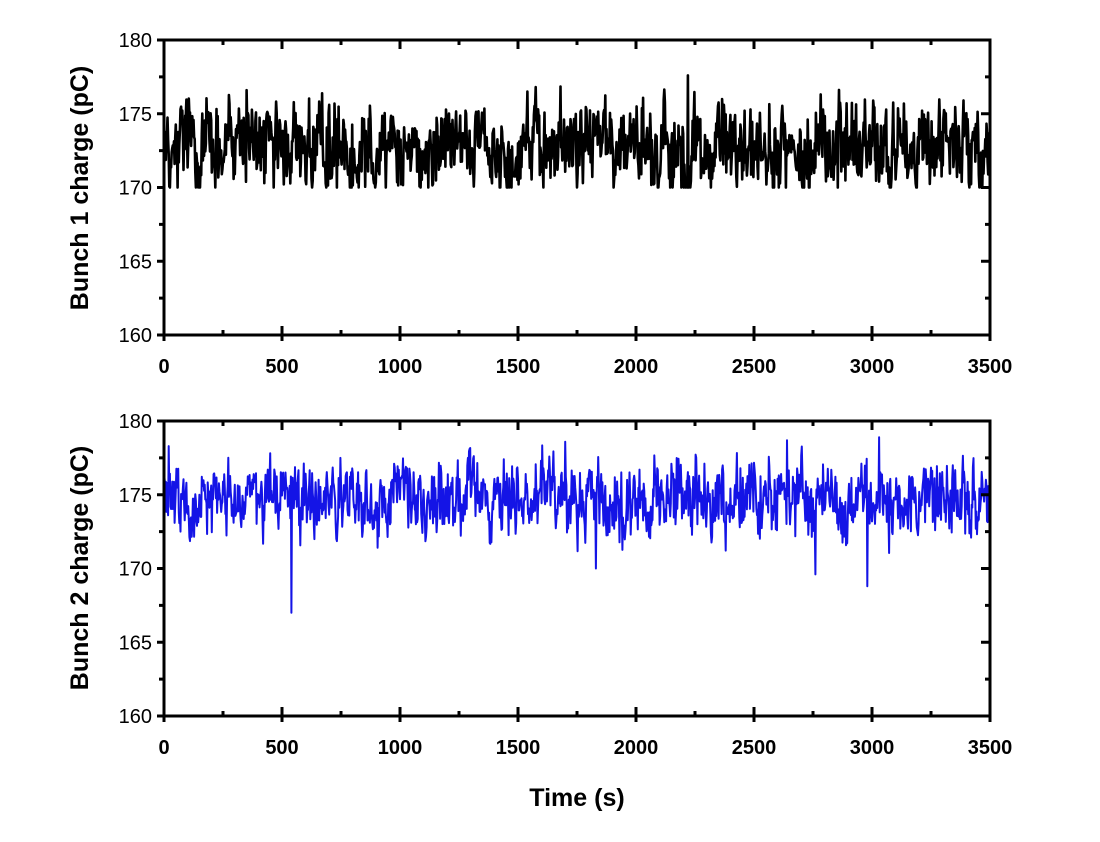 This screenshot has height=842, width=1100. I want to click on bottom-y-axis-label: Bunch 2 charge (pC), so click(80, 568).